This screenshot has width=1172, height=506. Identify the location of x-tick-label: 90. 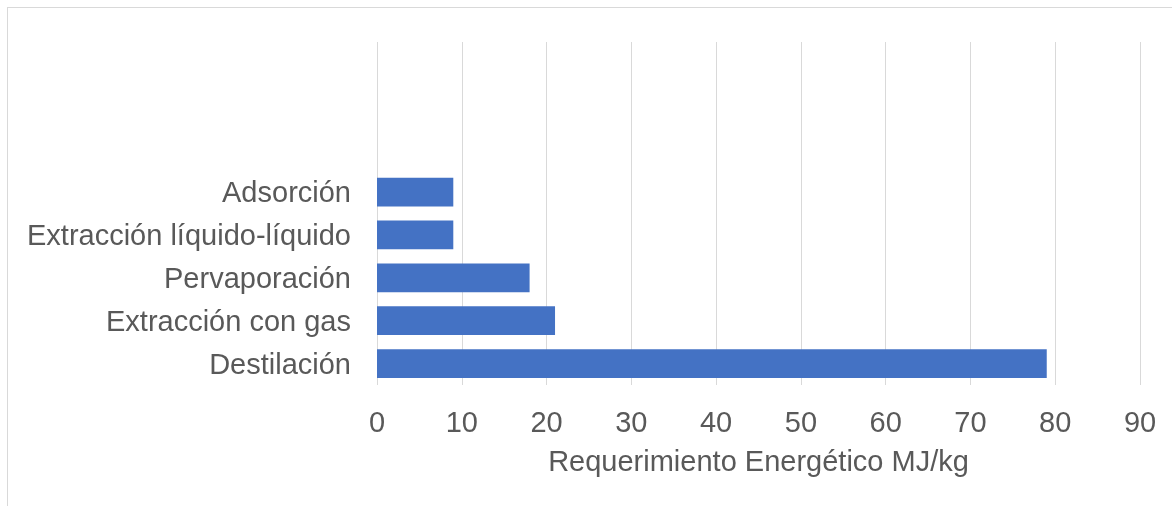
(1140, 421).